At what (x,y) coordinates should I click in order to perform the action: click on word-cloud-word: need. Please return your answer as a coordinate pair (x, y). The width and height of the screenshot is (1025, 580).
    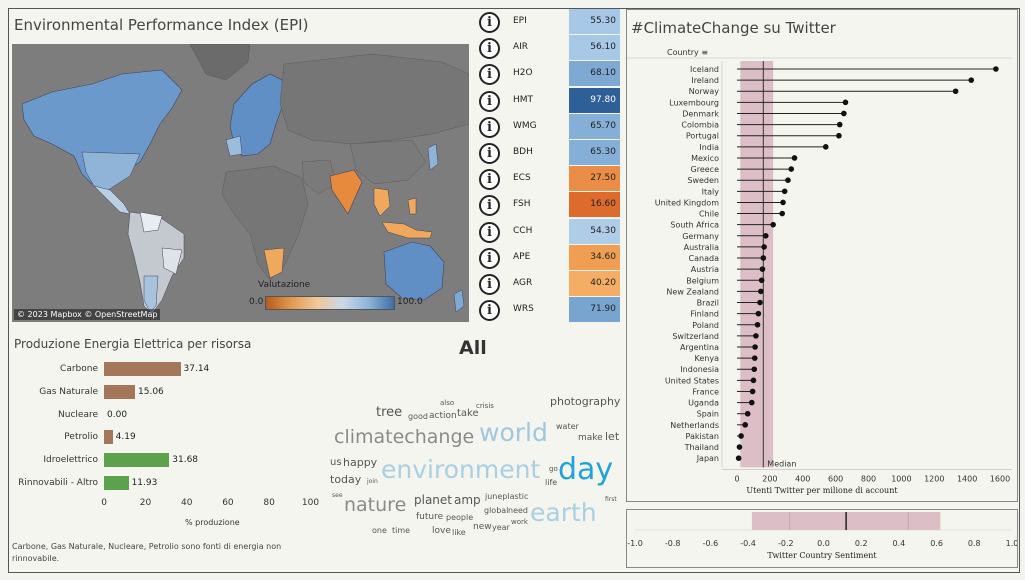
    Looking at the image, I should click on (518, 510).